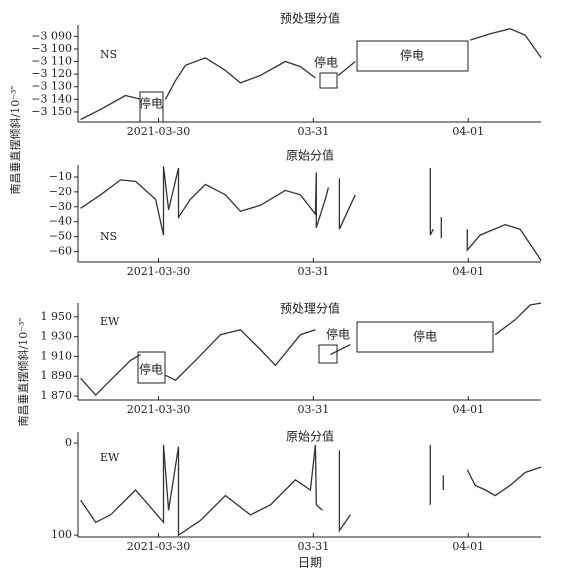 This screenshot has width=561, height=577. I want to click on y-tick-label: 100, so click(61, 534).